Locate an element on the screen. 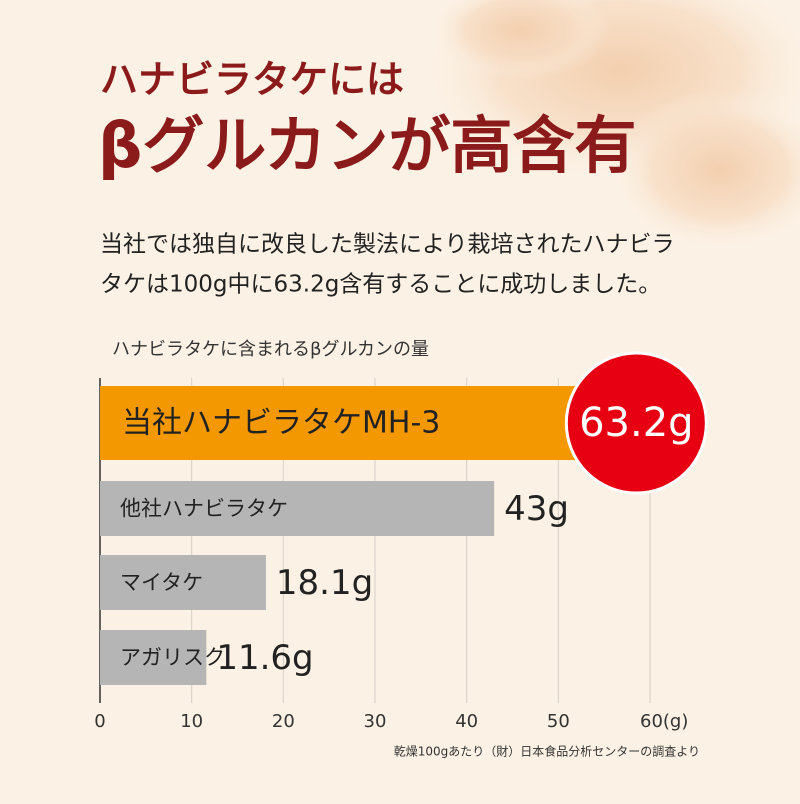 This screenshot has height=804, width=800. x-tick-label: 40 is located at coordinates (466, 721).